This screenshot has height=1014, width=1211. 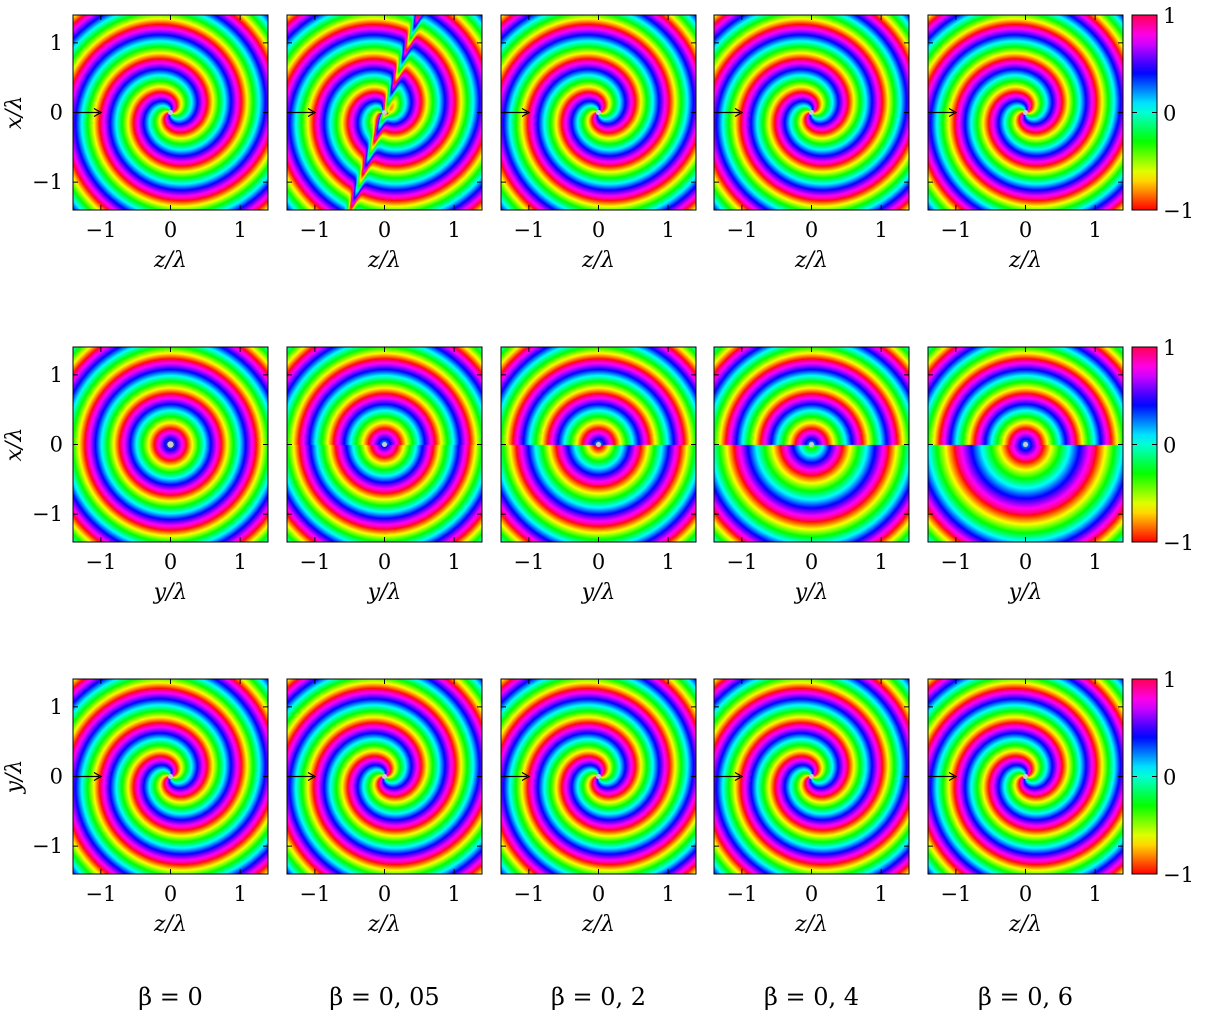 I want to click on beta-label: β = 0, 2, so click(x=598, y=997).